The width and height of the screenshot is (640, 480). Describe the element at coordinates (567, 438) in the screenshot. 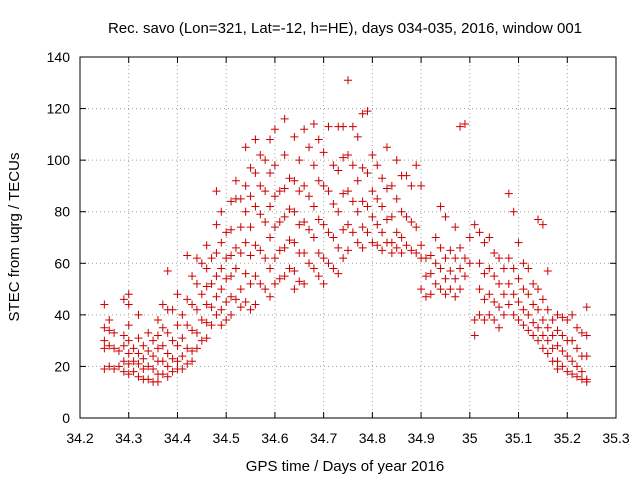

I see `x-tick-label: 35.2` at that location.